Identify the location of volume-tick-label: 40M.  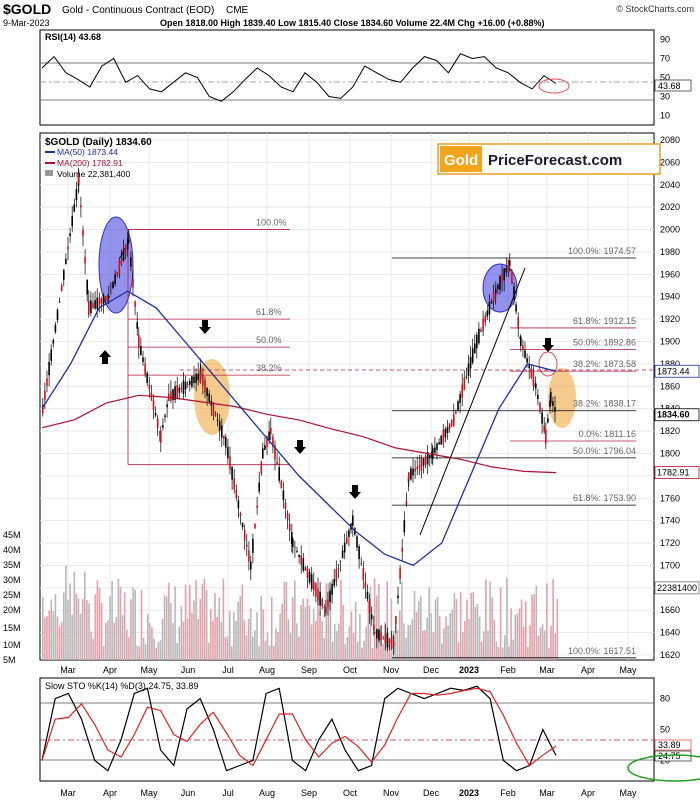
(12, 550).